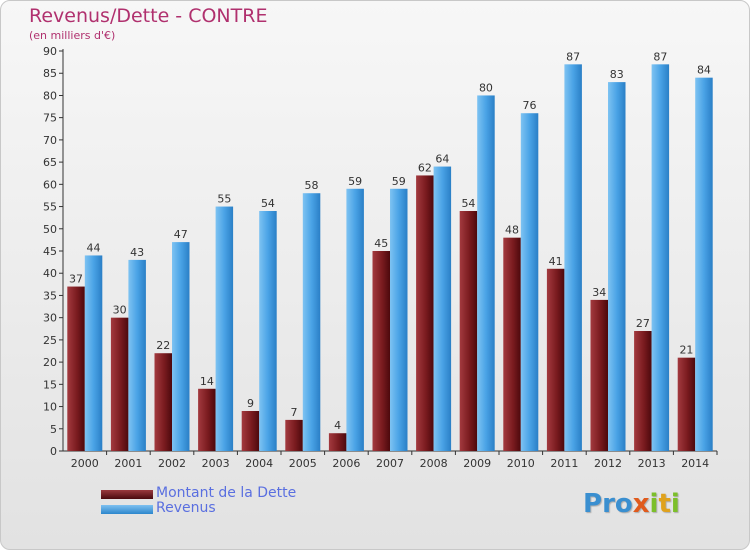 The height and width of the screenshot is (550, 750). Describe the element at coordinates (76, 279) in the screenshot. I see `data-label: 37` at that location.